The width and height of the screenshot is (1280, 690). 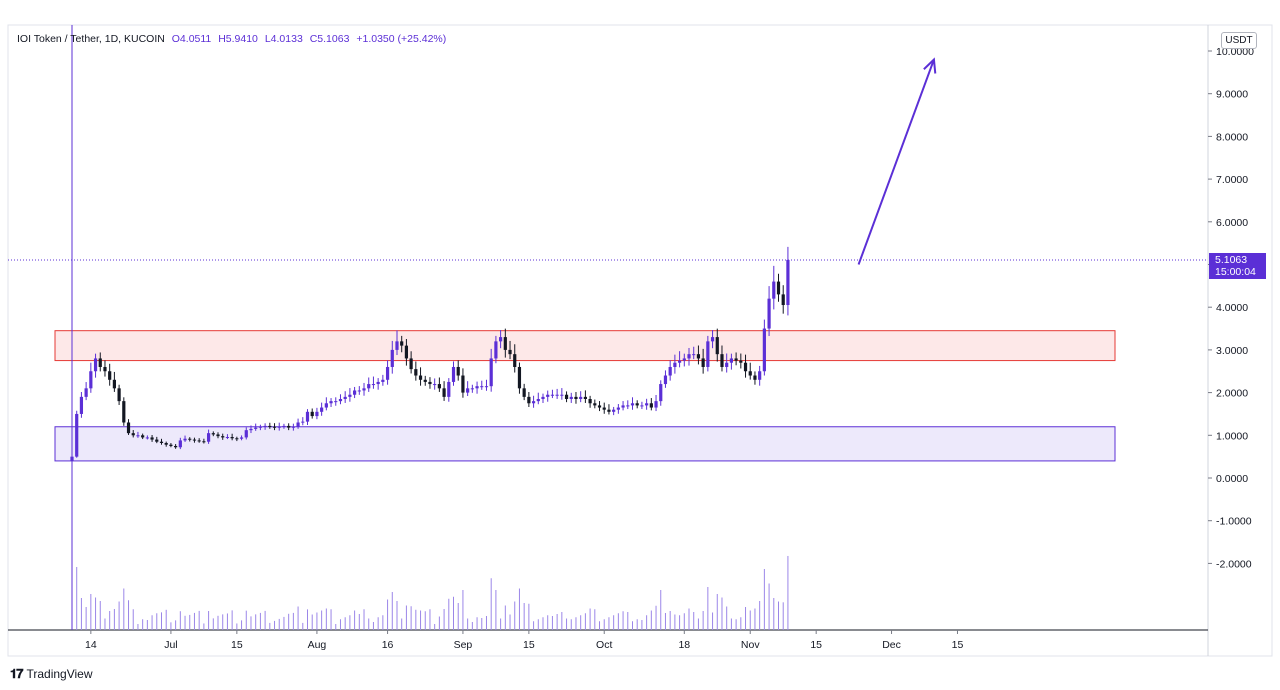 I want to click on ohlc-close: C5.1063, so click(x=329, y=39).